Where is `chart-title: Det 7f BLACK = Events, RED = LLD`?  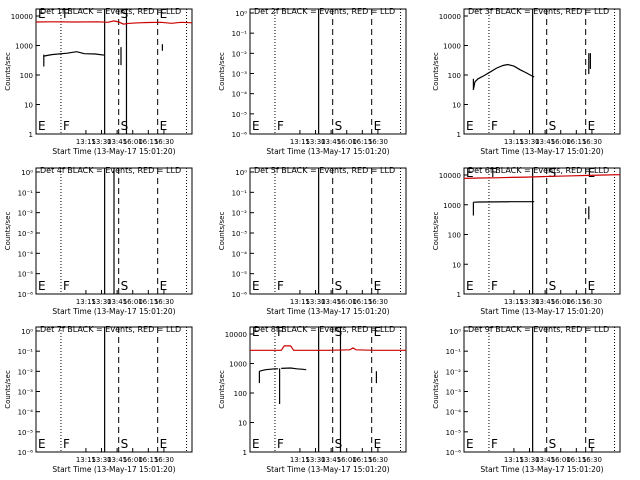
chart-title: Det 7f BLACK = Events, RED = LLD is located at coordinates (110, 329).